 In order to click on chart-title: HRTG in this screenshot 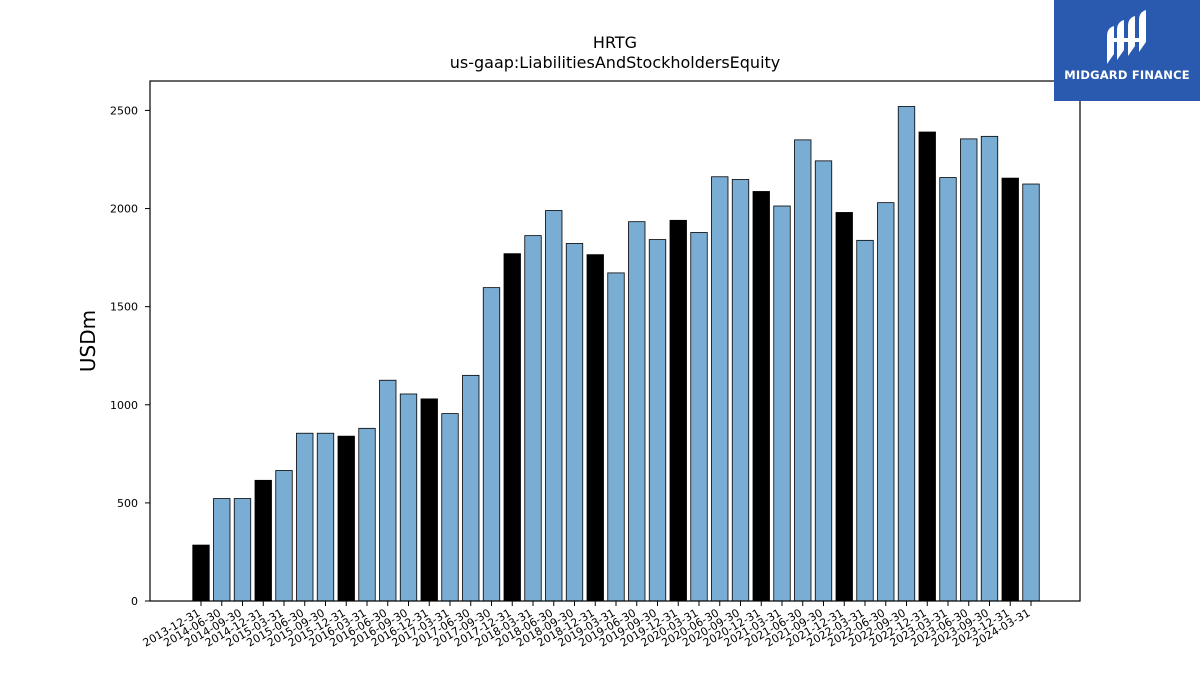, I will do `click(615, 42)`.